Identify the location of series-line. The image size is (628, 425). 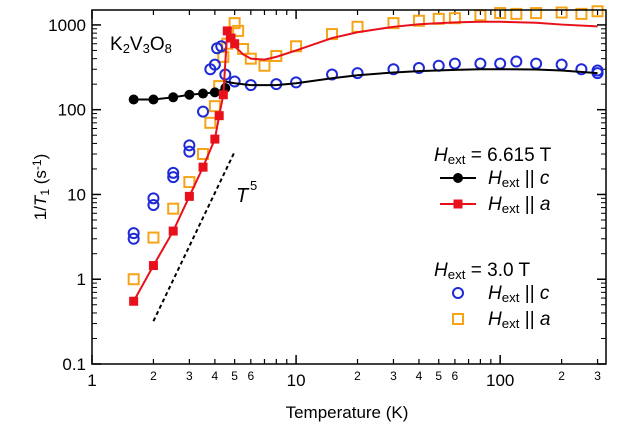
(411, 77).